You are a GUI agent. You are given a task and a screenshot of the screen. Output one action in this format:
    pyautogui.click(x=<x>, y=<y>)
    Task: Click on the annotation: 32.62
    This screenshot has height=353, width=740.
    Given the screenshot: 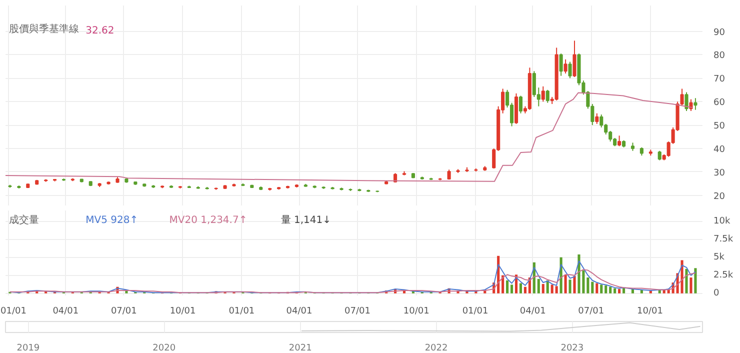 What is the action you would take?
    pyautogui.click(x=100, y=31)
    